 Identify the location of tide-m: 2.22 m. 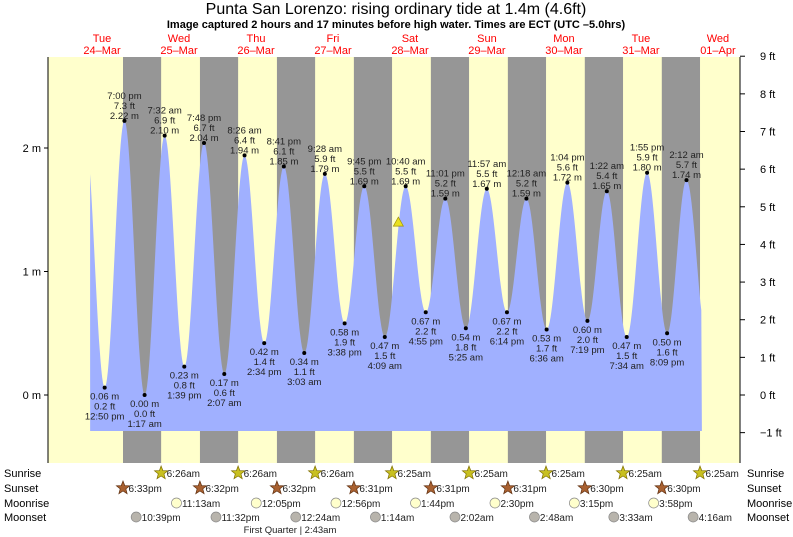
(124, 116).